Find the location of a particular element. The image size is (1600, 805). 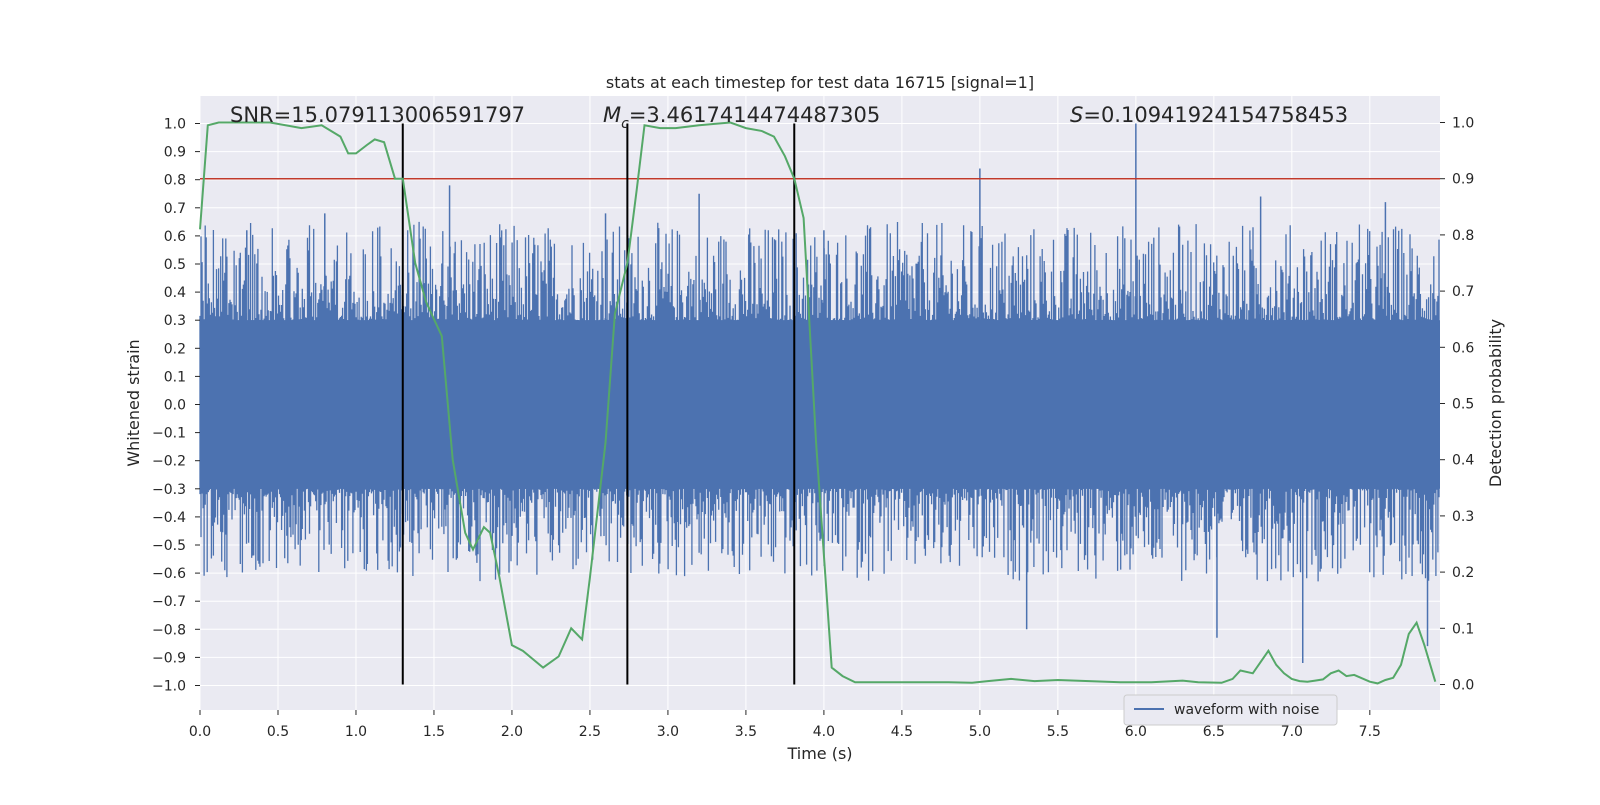

y-tick-label: 0.7 is located at coordinates (175, 209).